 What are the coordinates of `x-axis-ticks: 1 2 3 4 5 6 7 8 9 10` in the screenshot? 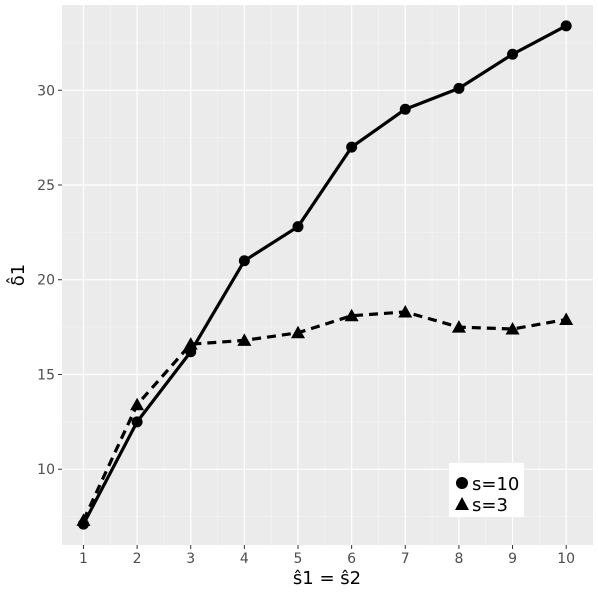 It's located at (327, 556).